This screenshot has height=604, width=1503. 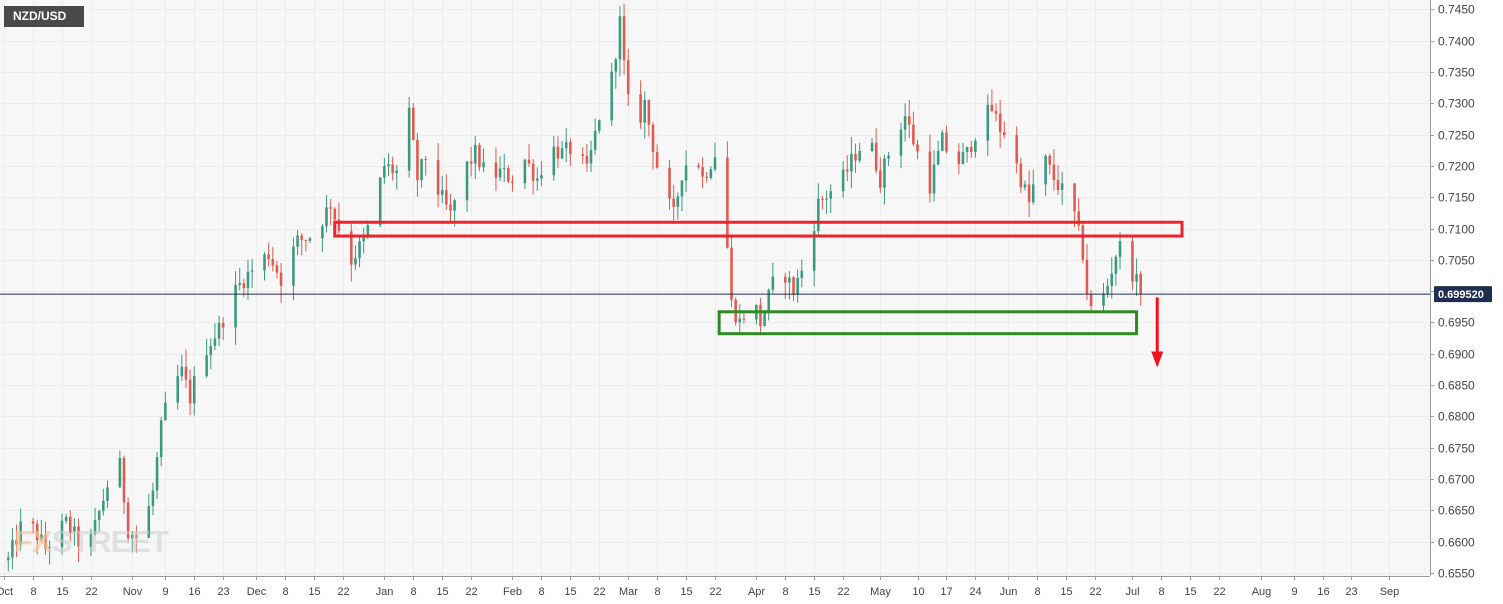 I want to click on y-tick-label: 0.7200, so click(x=1456, y=167).